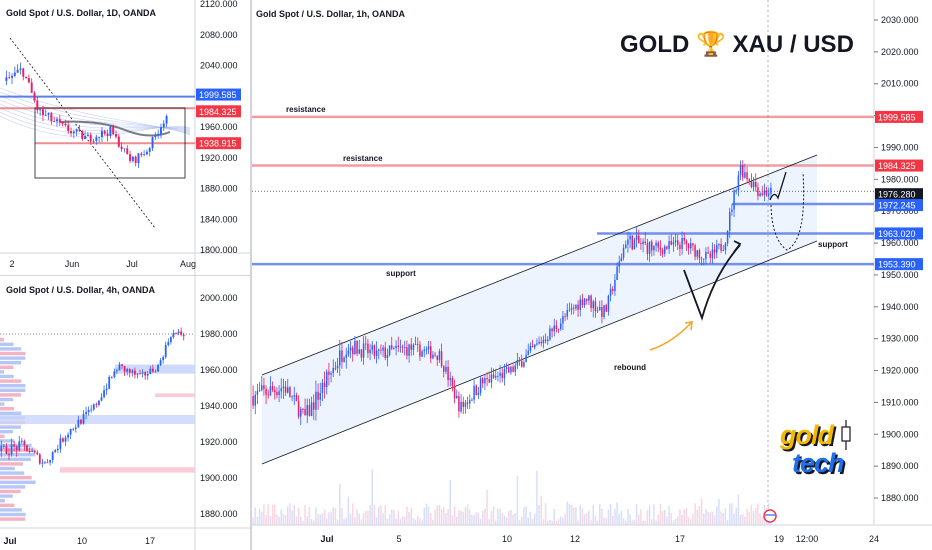 The width and height of the screenshot is (932, 550). Describe the element at coordinates (218, 143) in the screenshot. I see `daily-price-tag-bg` at that location.